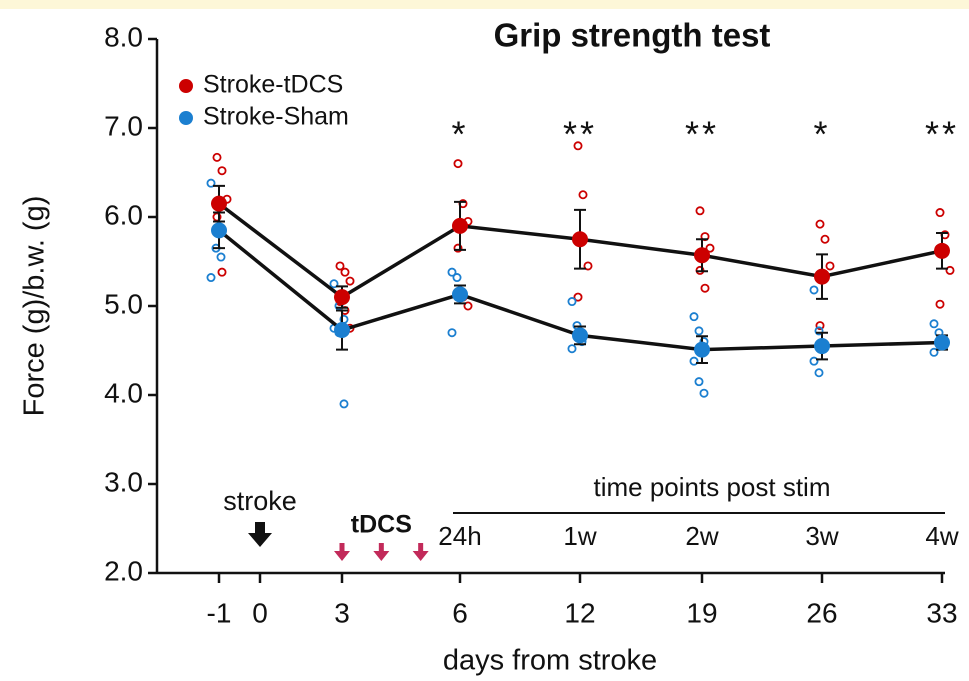 The width and height of the screenshot is (969, 681). What do you see at coordinates (550, 661) in the screenshot?
I see `x-axis-label: days from stroke` at bounding box center [550, 661].